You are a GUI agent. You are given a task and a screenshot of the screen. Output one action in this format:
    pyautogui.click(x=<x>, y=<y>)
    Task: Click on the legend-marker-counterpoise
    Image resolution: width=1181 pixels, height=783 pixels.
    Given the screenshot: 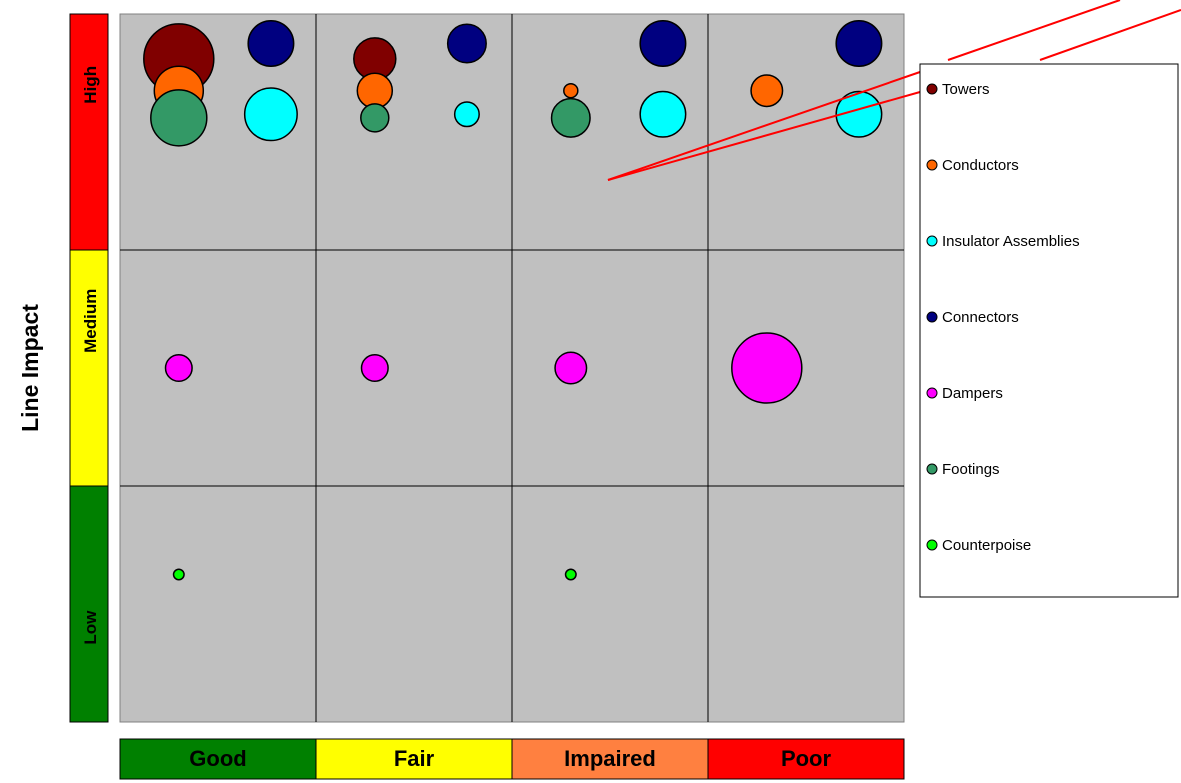 What is the action you would take?
    pyautogui.click(x=932, y=545)
    